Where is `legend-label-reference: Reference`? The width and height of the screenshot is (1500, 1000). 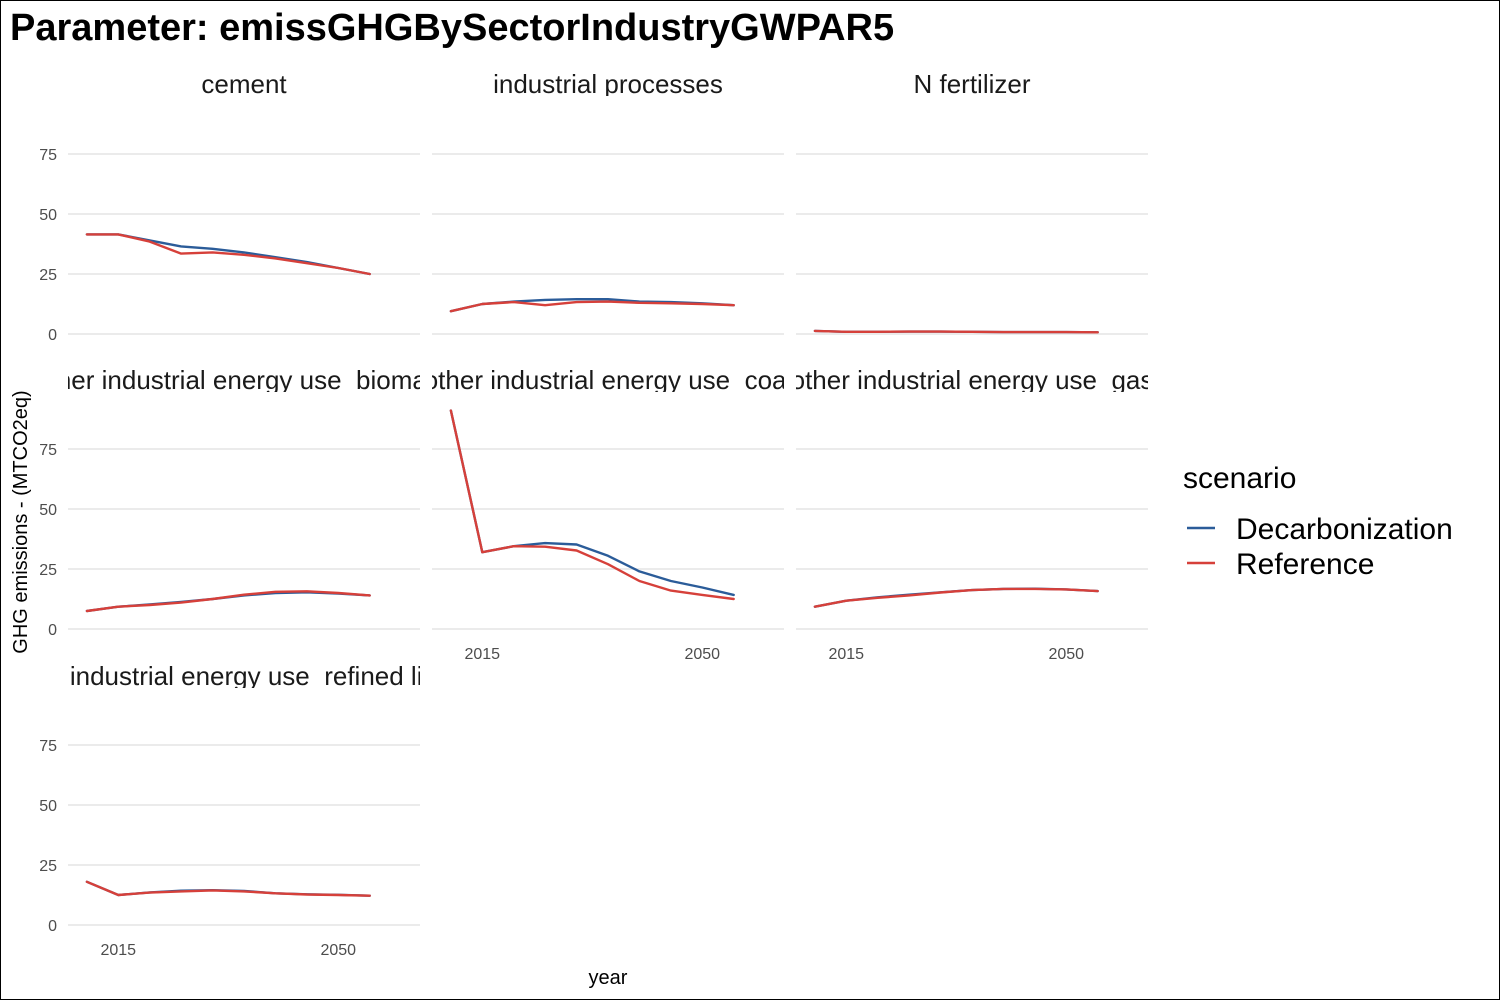
legend-label-reference: Reference is located at coordinates (1305, 564).